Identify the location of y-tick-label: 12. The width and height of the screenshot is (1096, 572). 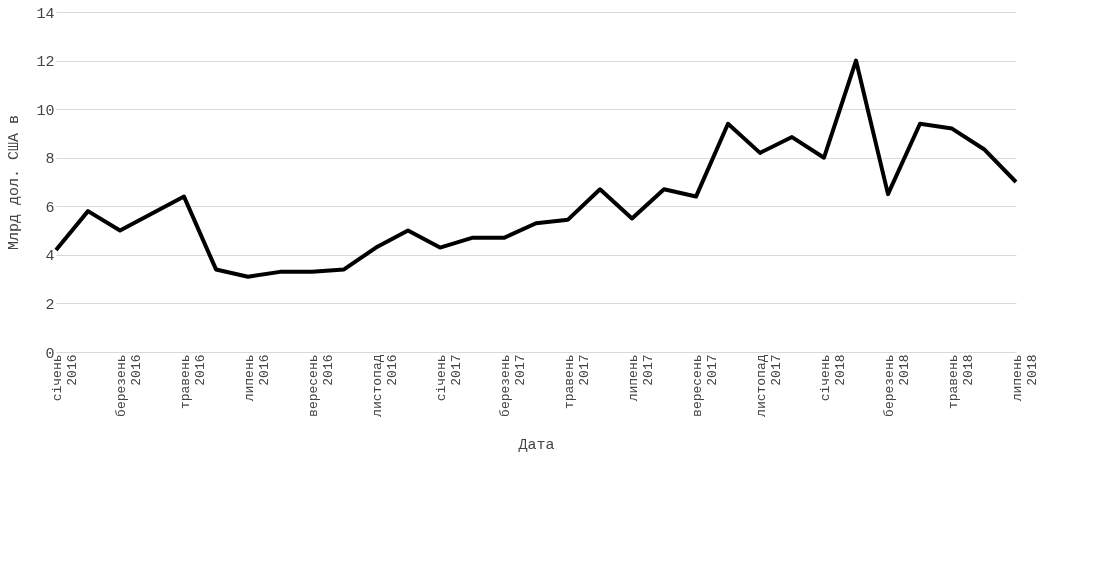
(45, 63).